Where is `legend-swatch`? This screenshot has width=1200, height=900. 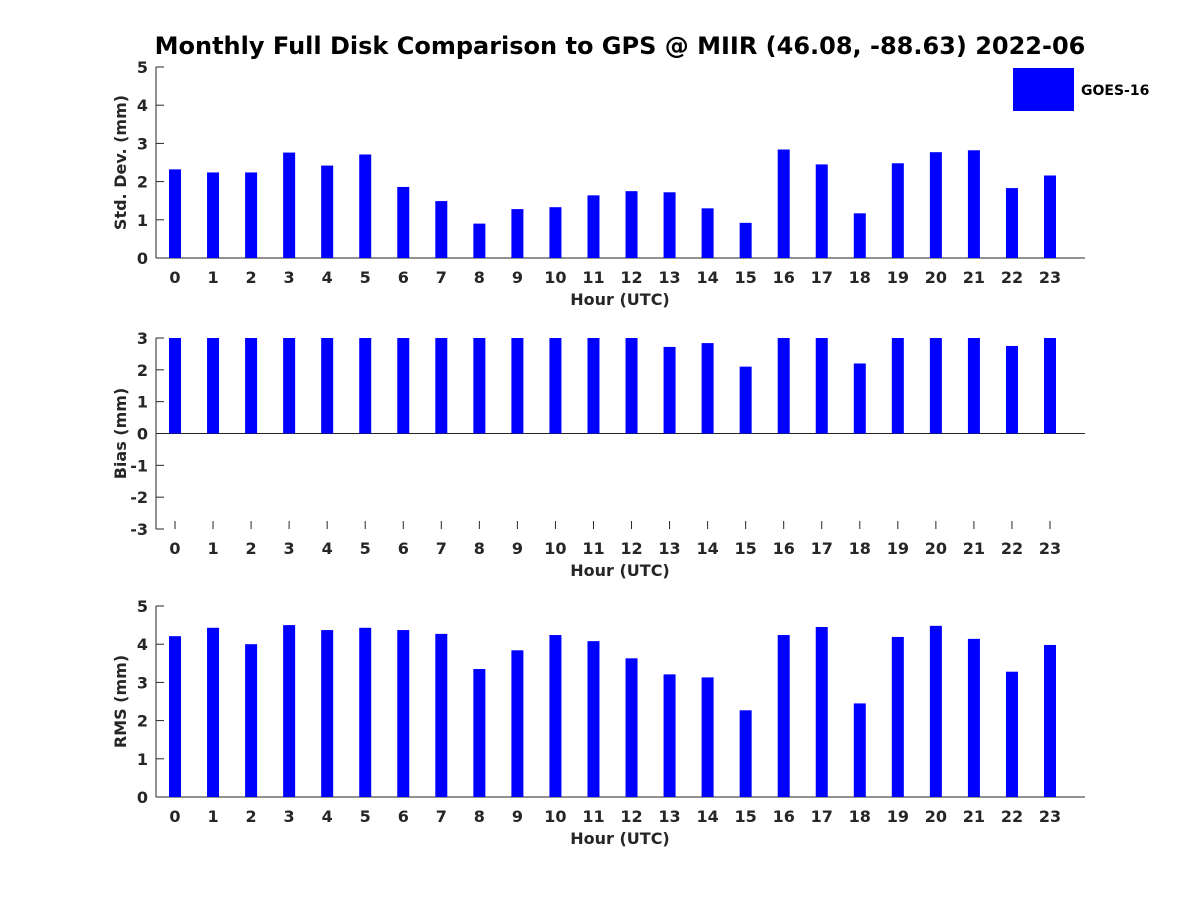 legend-swatch is located at coordinates (1043, 89).